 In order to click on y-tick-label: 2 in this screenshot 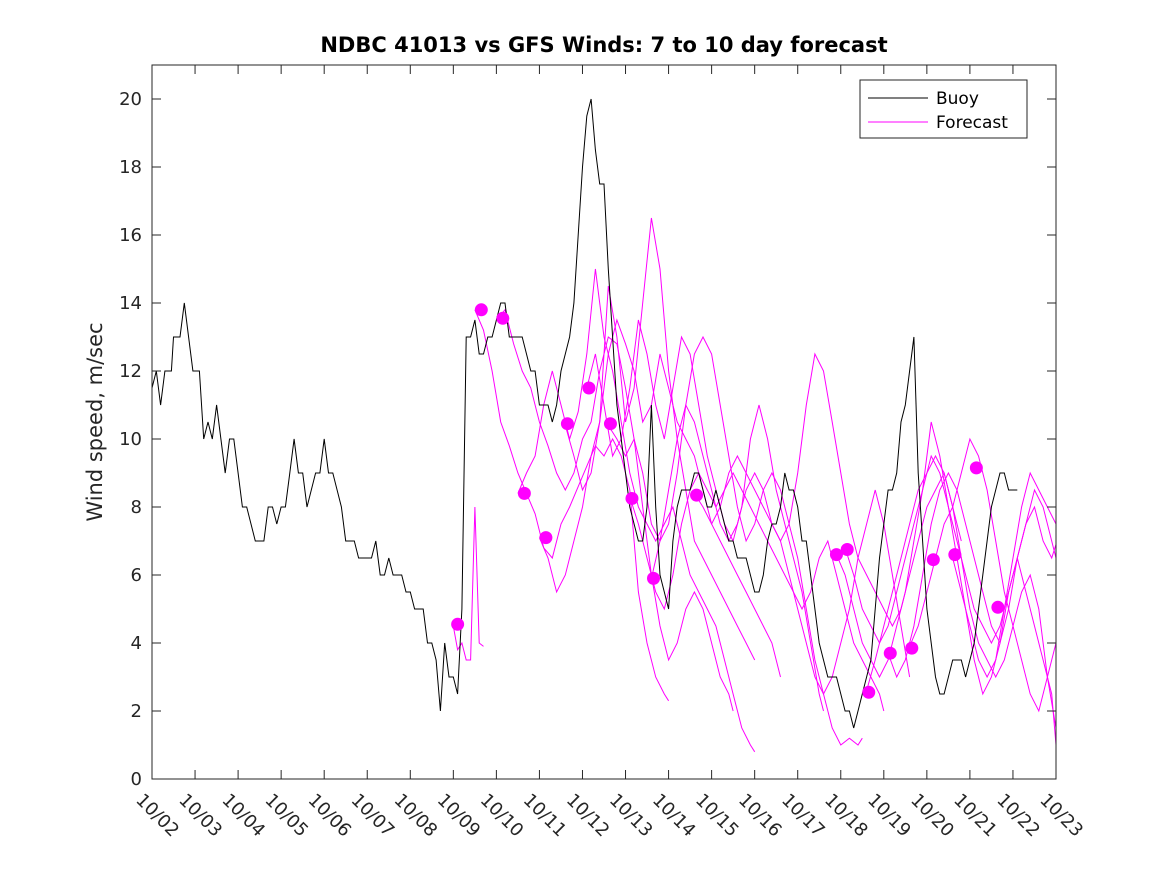, I will do `click(136, 711)`.